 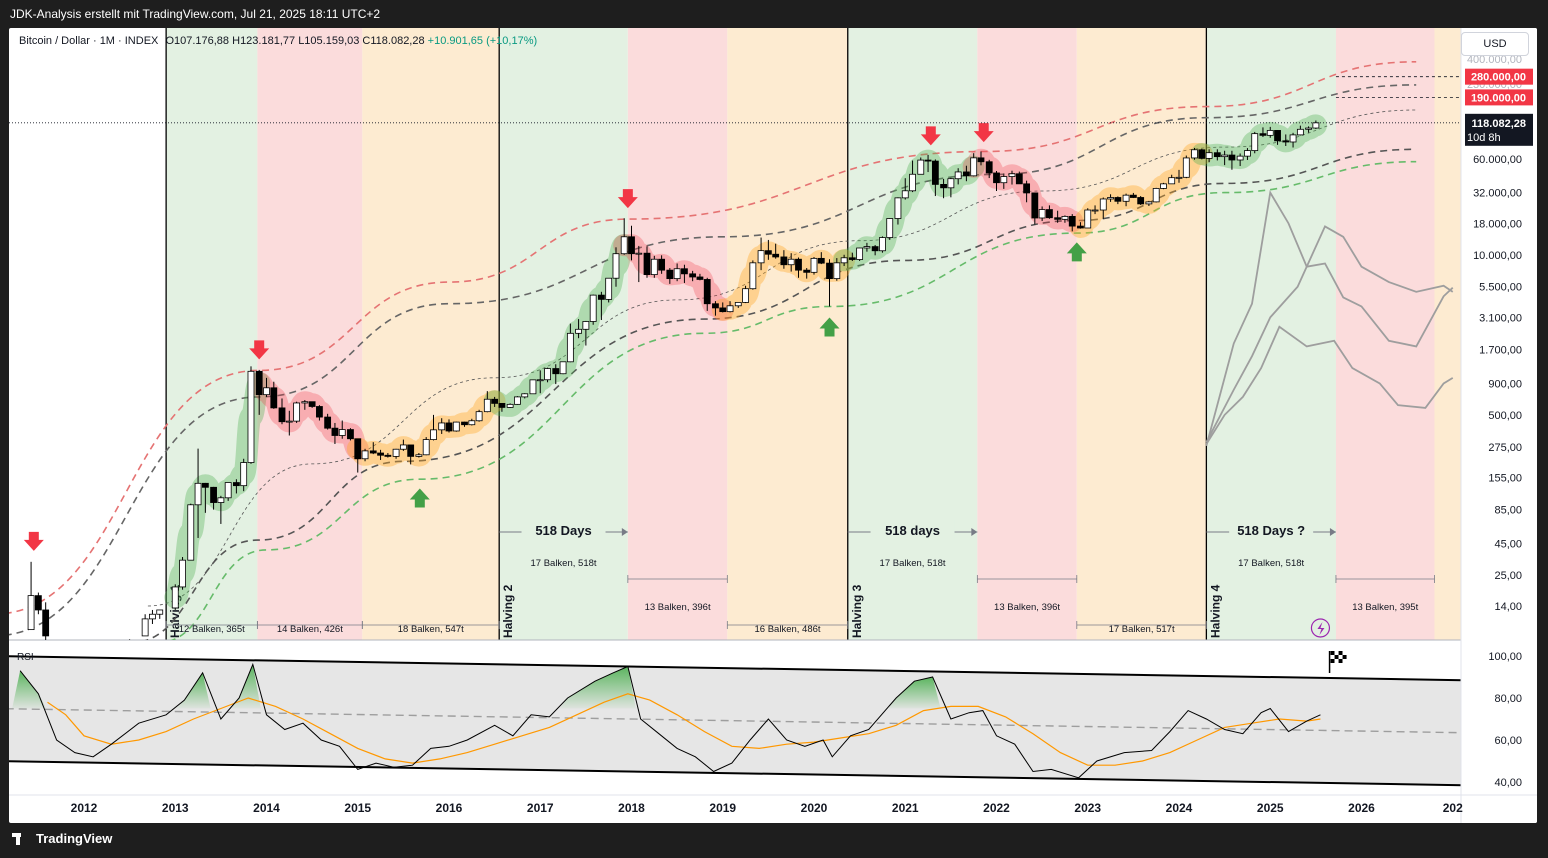 What do you see at coordinates (197, 41) in the screenshot?
I see `legend-open: O107.176,88` at bounding box center [197, 41].